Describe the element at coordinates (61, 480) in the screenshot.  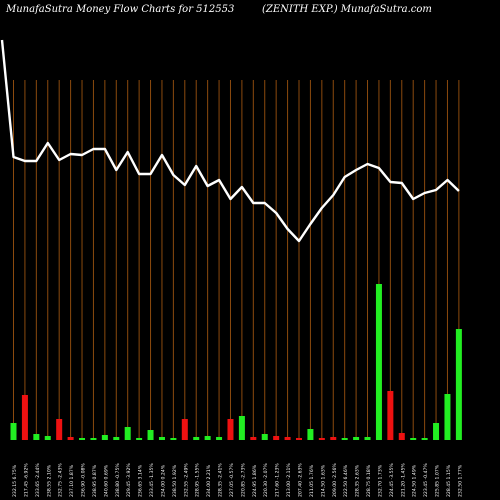
I see `x-tick-label: 232.75 -2.43%` at that location.